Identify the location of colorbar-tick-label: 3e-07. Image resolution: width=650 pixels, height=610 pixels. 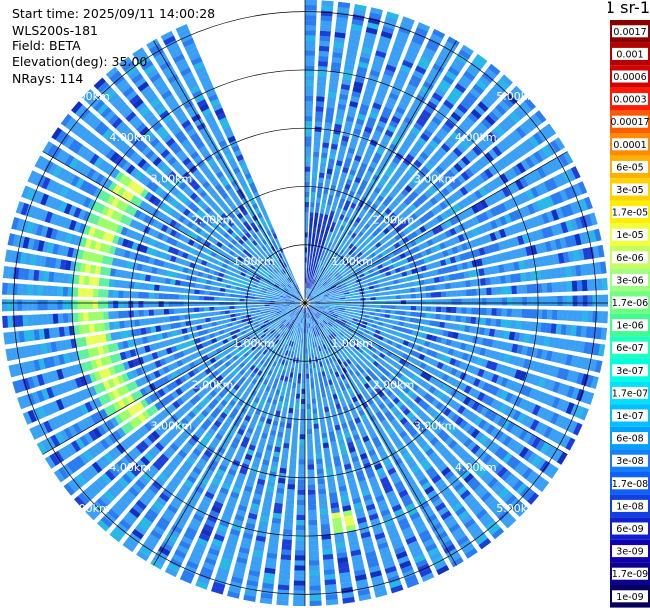
(629, 371).